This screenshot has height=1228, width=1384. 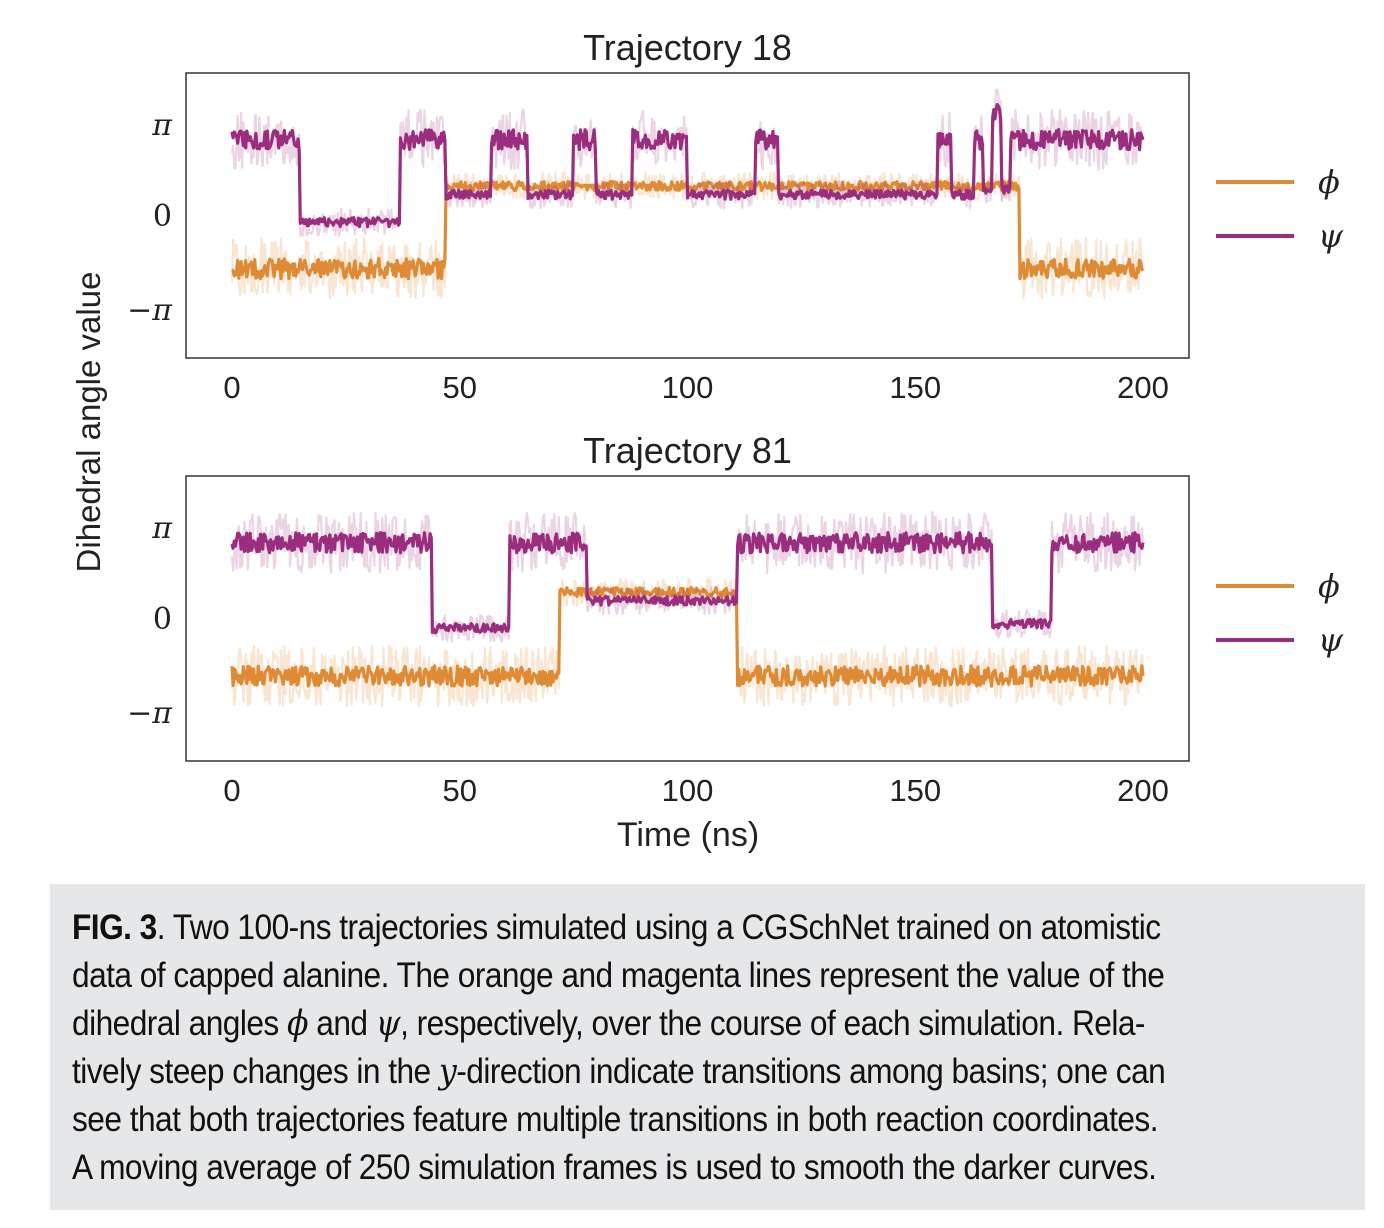 I want to click on panel-title: Trajectory 81, so click(x=687, y=450).